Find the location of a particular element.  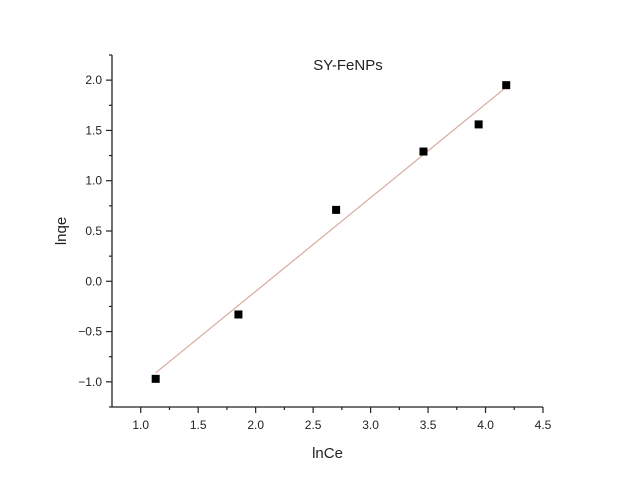

x-tick-label: 1.5 is located at coordinates (198, 425).